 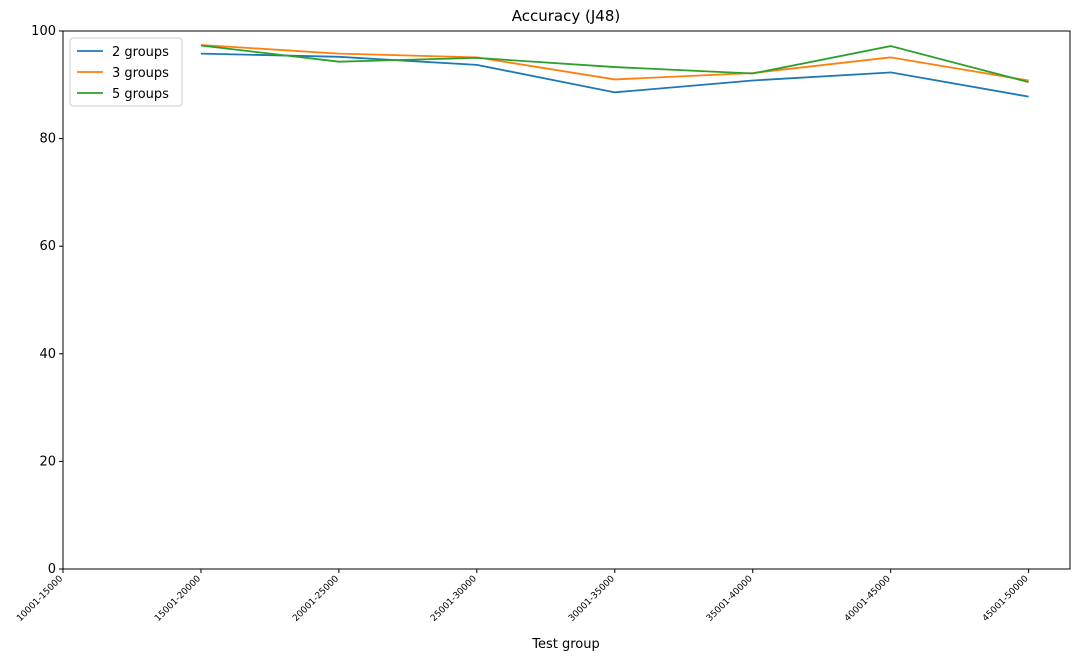 What do you see at coordinates (566, 16) in the screenshot?
I see `chart-title: Accuracy (J48)` at bounding box center [566, 16].